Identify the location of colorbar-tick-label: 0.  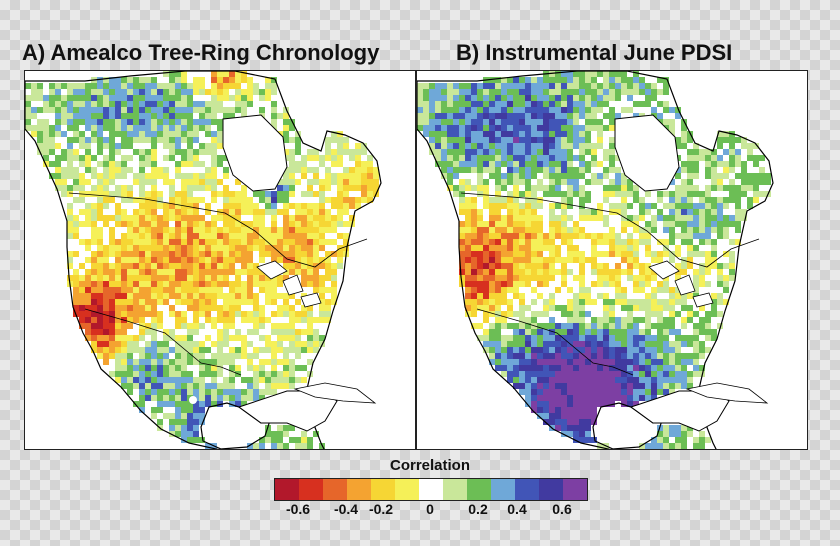
(430, 509).